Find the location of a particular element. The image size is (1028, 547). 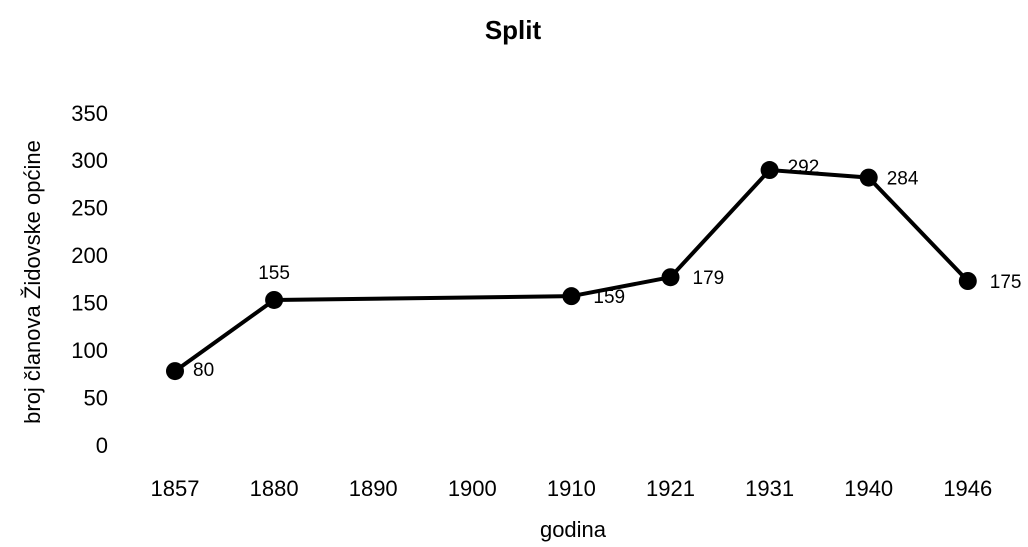

x-tick-label: 1890 is located at coordinates (373, 488).